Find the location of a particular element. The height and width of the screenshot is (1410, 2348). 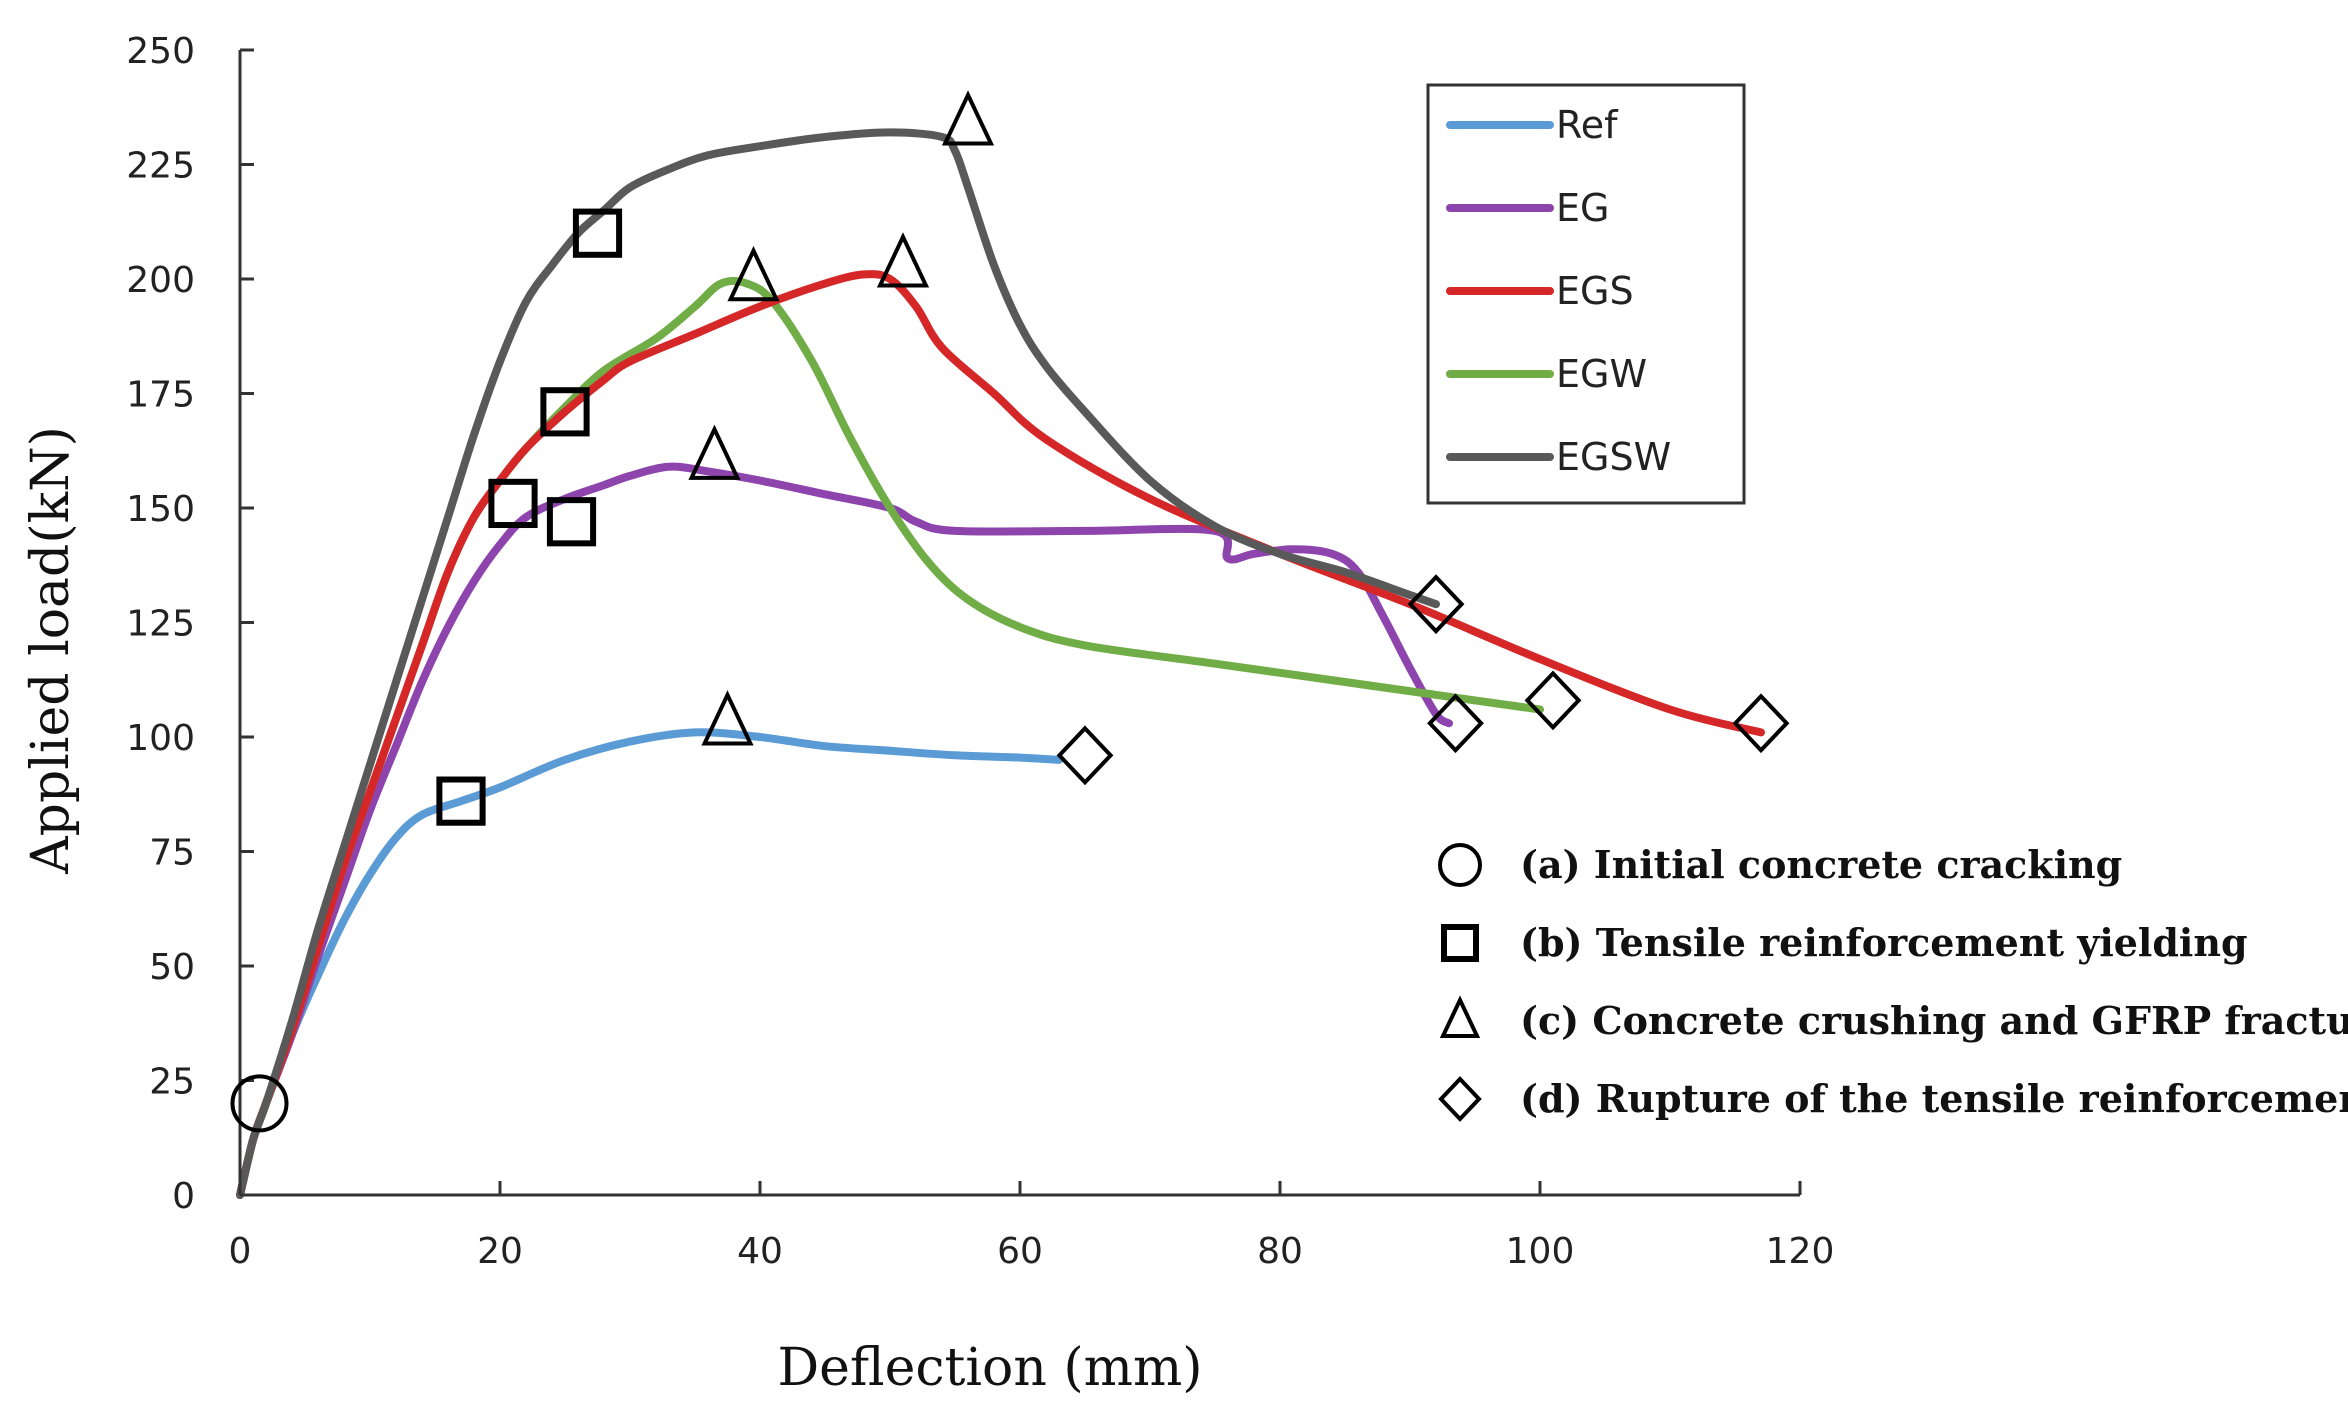

y-tick-label: 225 is located at coordinates (160, 166).